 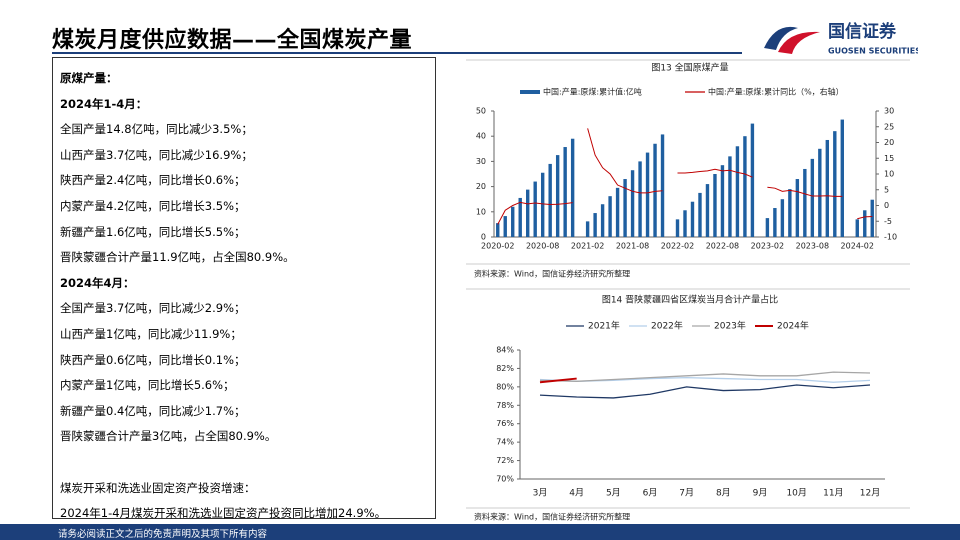 What do you see at coordinates (833, 493) in the screenshot?
I see `x-tick-label: 11月` at bounding box center [833, 493].